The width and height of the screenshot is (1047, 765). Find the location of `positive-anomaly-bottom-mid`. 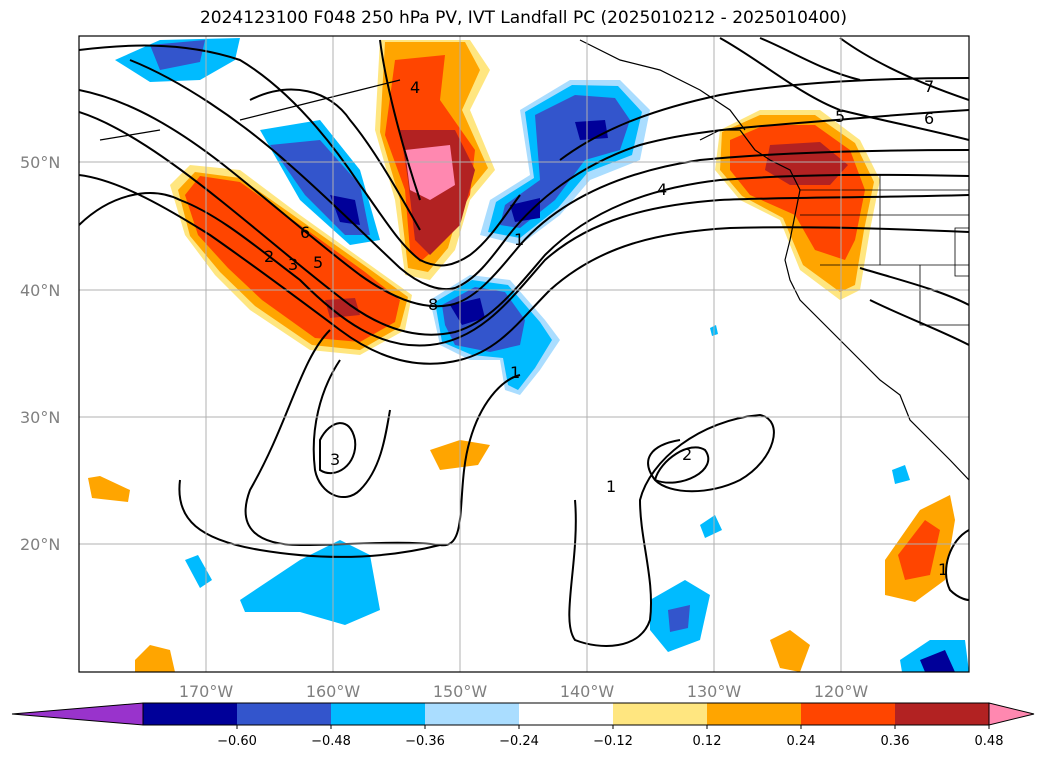

positive-anomaly-bottom-mid is located at coordinates (790, 651).